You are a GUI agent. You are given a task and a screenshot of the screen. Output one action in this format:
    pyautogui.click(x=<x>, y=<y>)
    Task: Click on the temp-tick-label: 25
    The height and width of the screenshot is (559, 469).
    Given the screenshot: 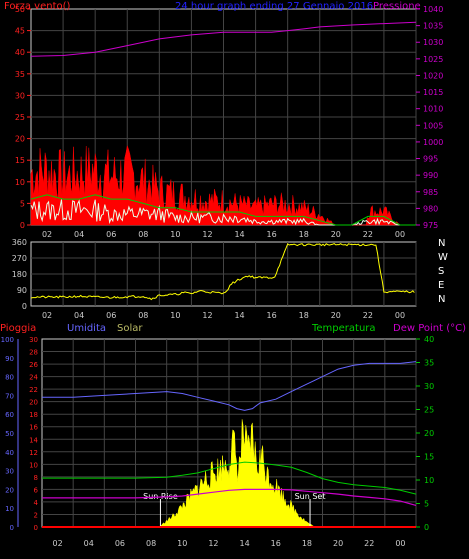 What is the action you would take?
    pyautogui.click(x=429, y=410)
    